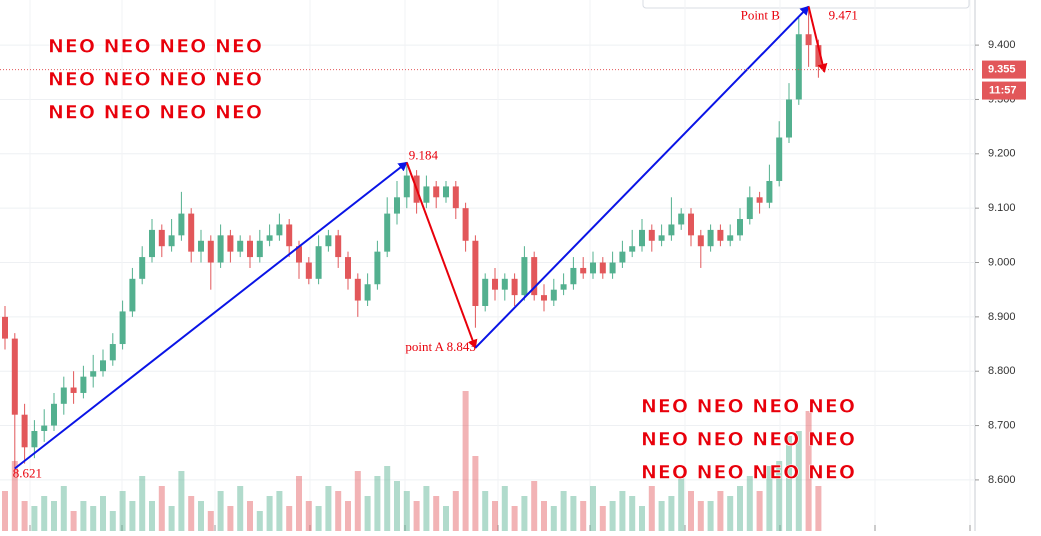 This screenshot has width=1041, height=536. Describe the element at coordinates (761, 15) in the screenshot. I see `annotation: Point B` at that location.